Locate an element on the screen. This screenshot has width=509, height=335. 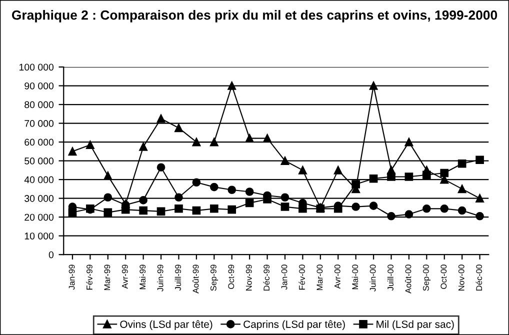
y-tick-label: 40 000 is located at coordinates (39, 180).